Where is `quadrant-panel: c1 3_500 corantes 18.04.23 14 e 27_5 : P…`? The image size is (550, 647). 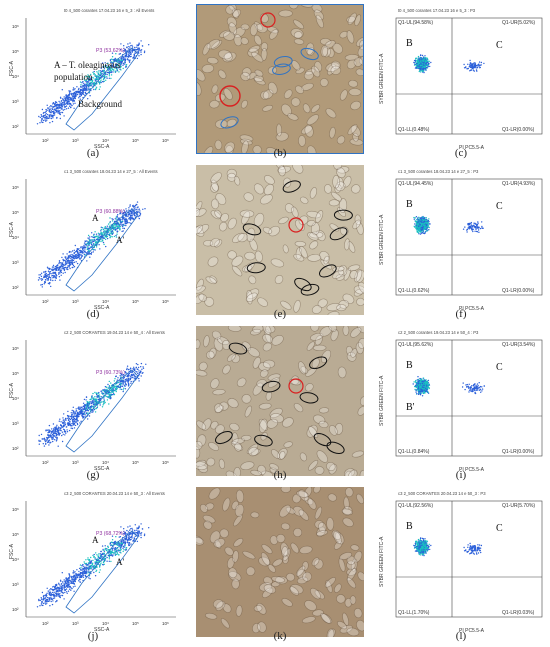 quadrant-panel: c1 3_500 corantes 18.04.23 14 e 27_5 : P… is located at coordinates (460, 240).